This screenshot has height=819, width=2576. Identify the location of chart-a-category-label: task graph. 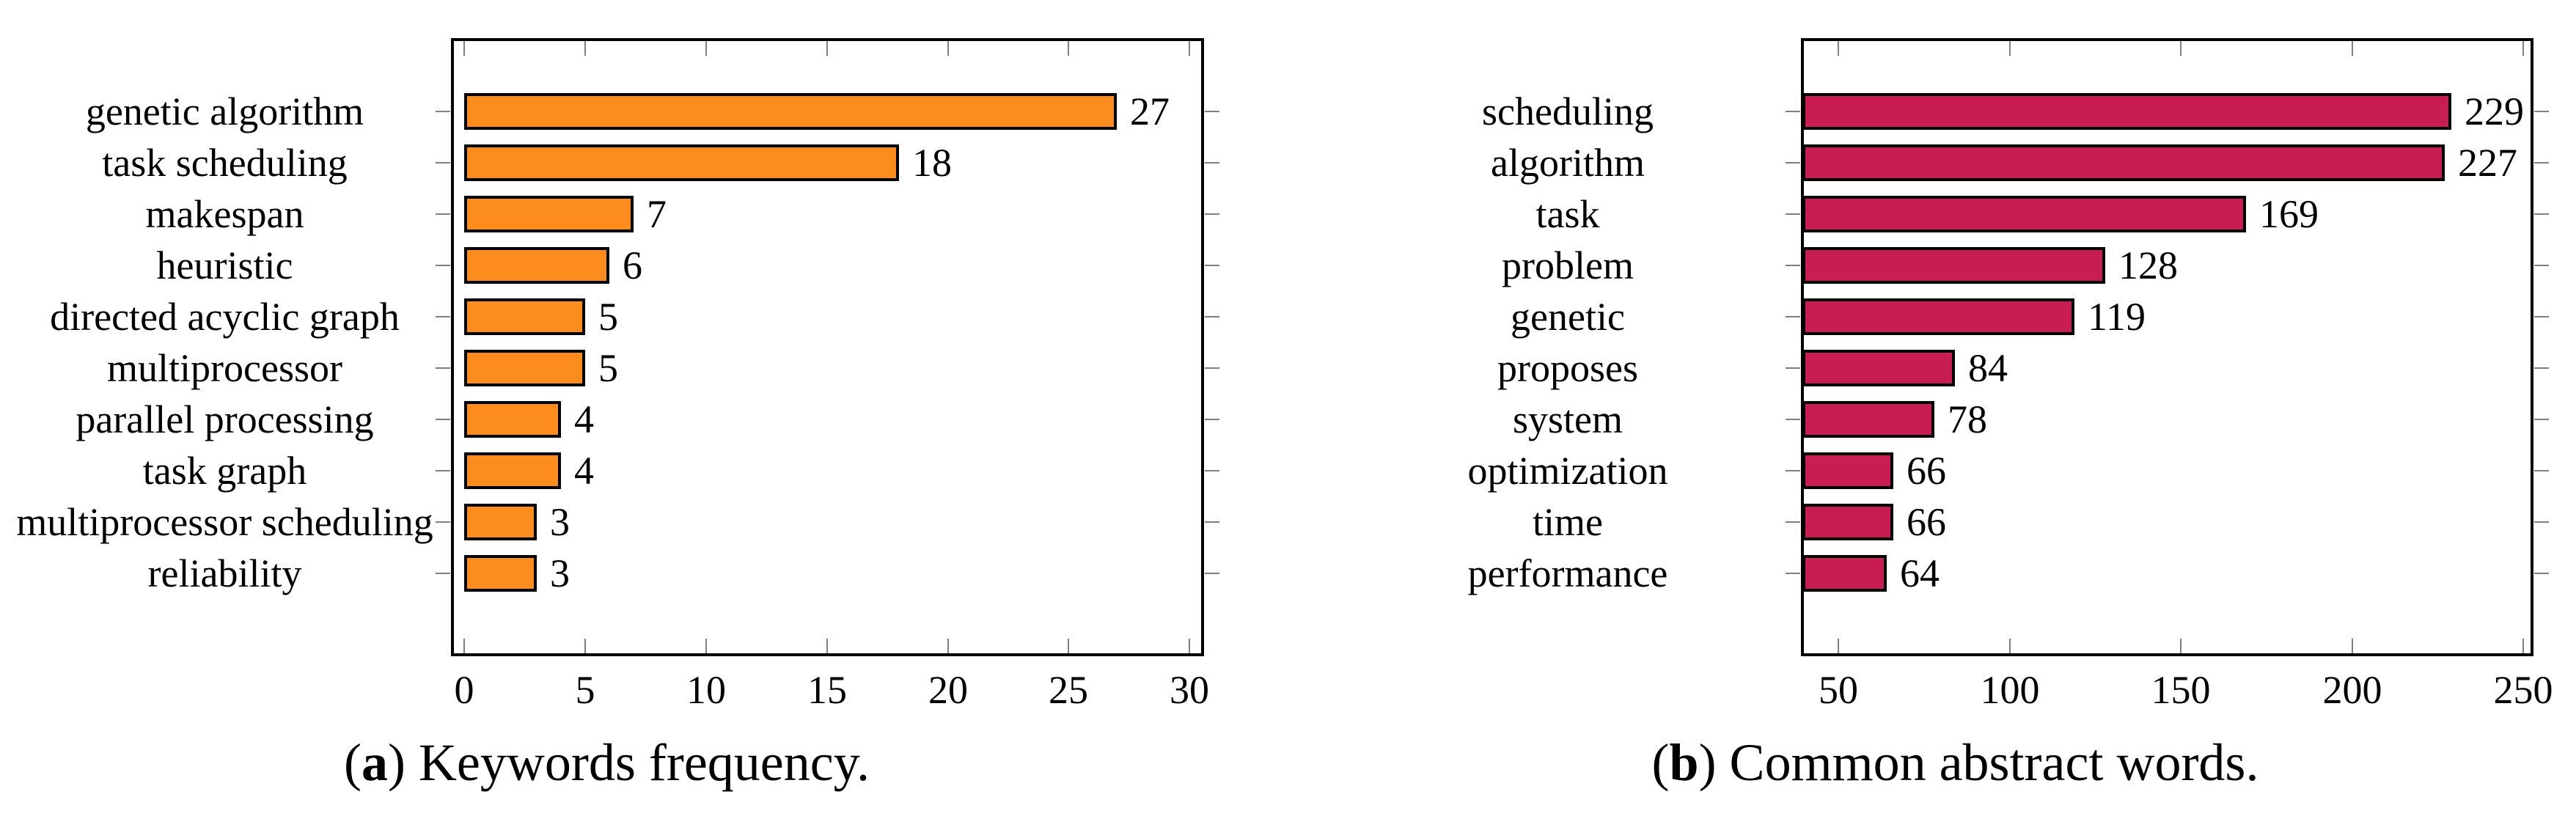
(225, 471).